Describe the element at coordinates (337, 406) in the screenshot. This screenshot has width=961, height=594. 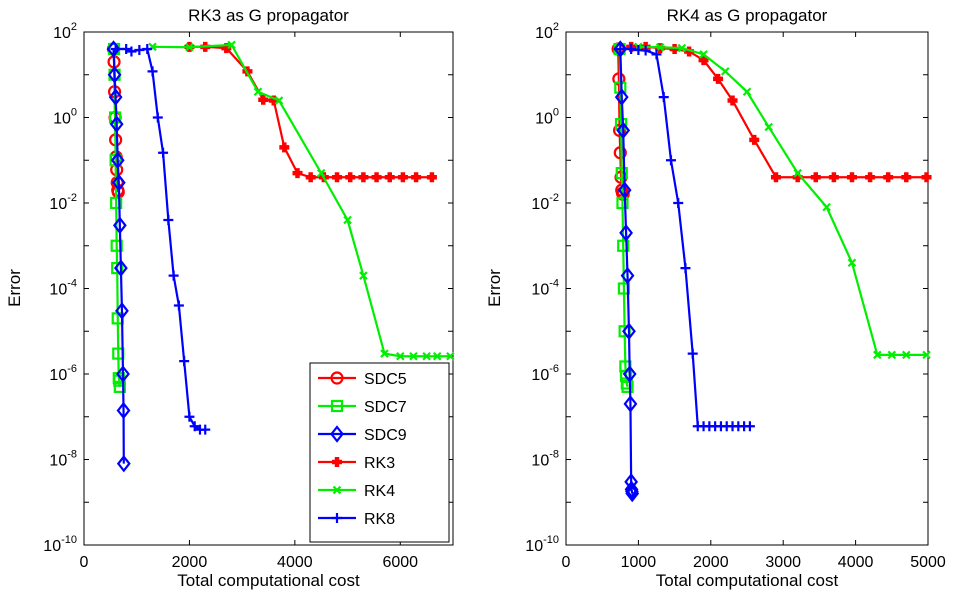
I see `legend-swatch-sdc7` at that location.